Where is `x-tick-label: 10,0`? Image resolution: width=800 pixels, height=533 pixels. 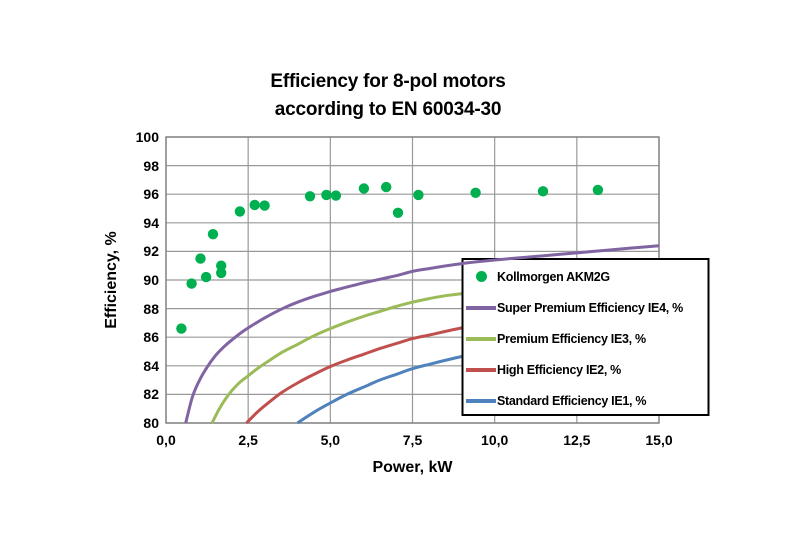
x-tick-label: 10,0 is located at coordinates (495, 440).